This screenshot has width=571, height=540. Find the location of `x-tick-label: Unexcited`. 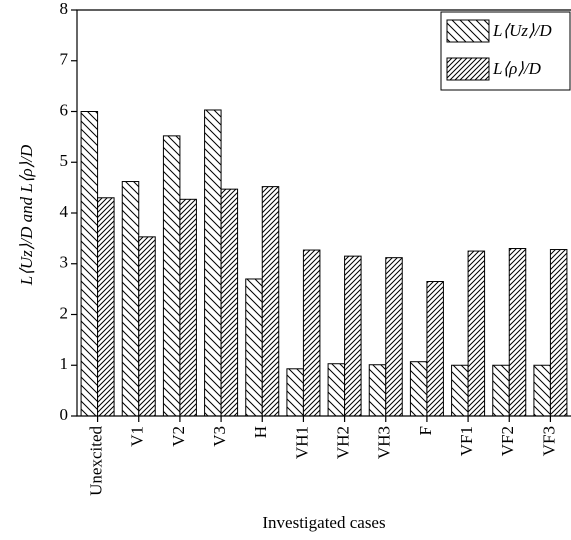

x-tick-label: Unexcited is located at coordinates (95, 461).